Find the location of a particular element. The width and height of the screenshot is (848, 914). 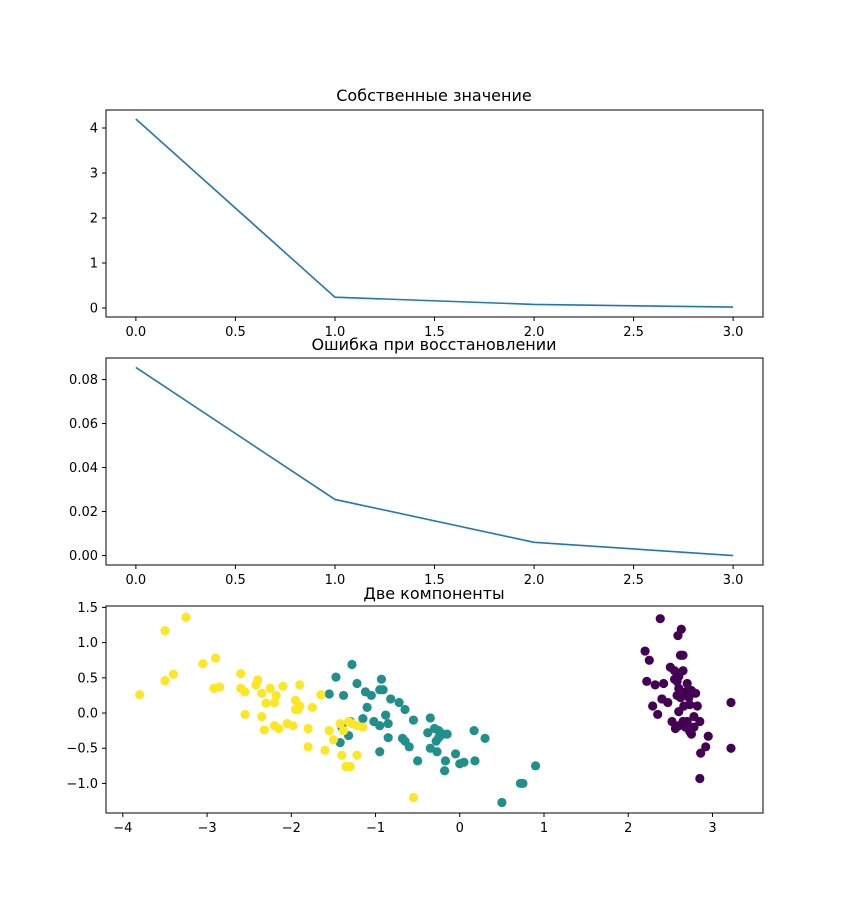

eigenvalues-y-tick-label: 1 is located at coordinates (94, 264).